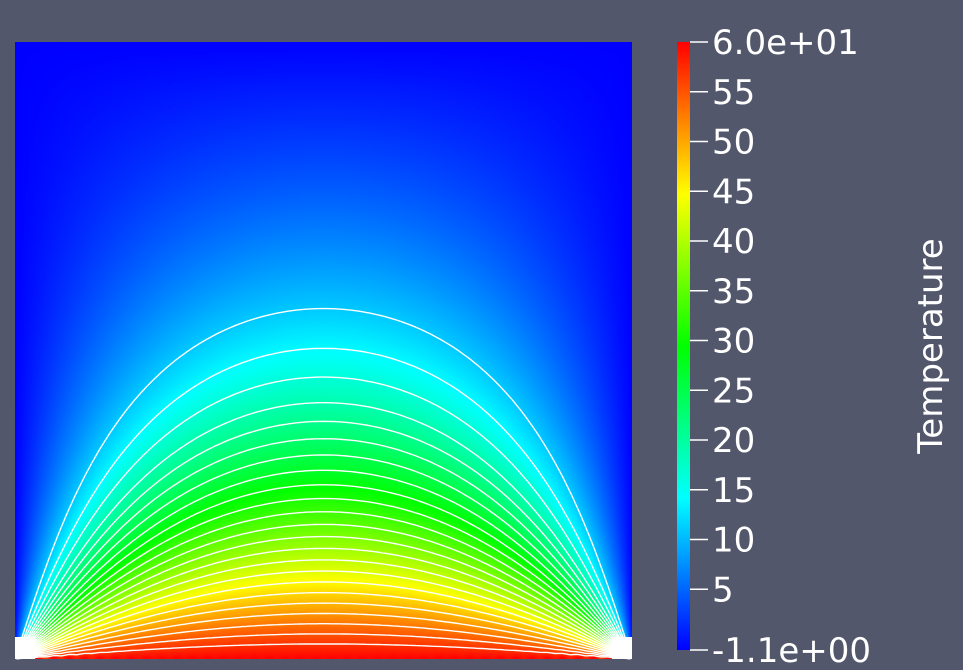  Describe the element at coordinates (733, 143) in the screenshot. I see `colorbar-tick-label-3: 50` at that location.